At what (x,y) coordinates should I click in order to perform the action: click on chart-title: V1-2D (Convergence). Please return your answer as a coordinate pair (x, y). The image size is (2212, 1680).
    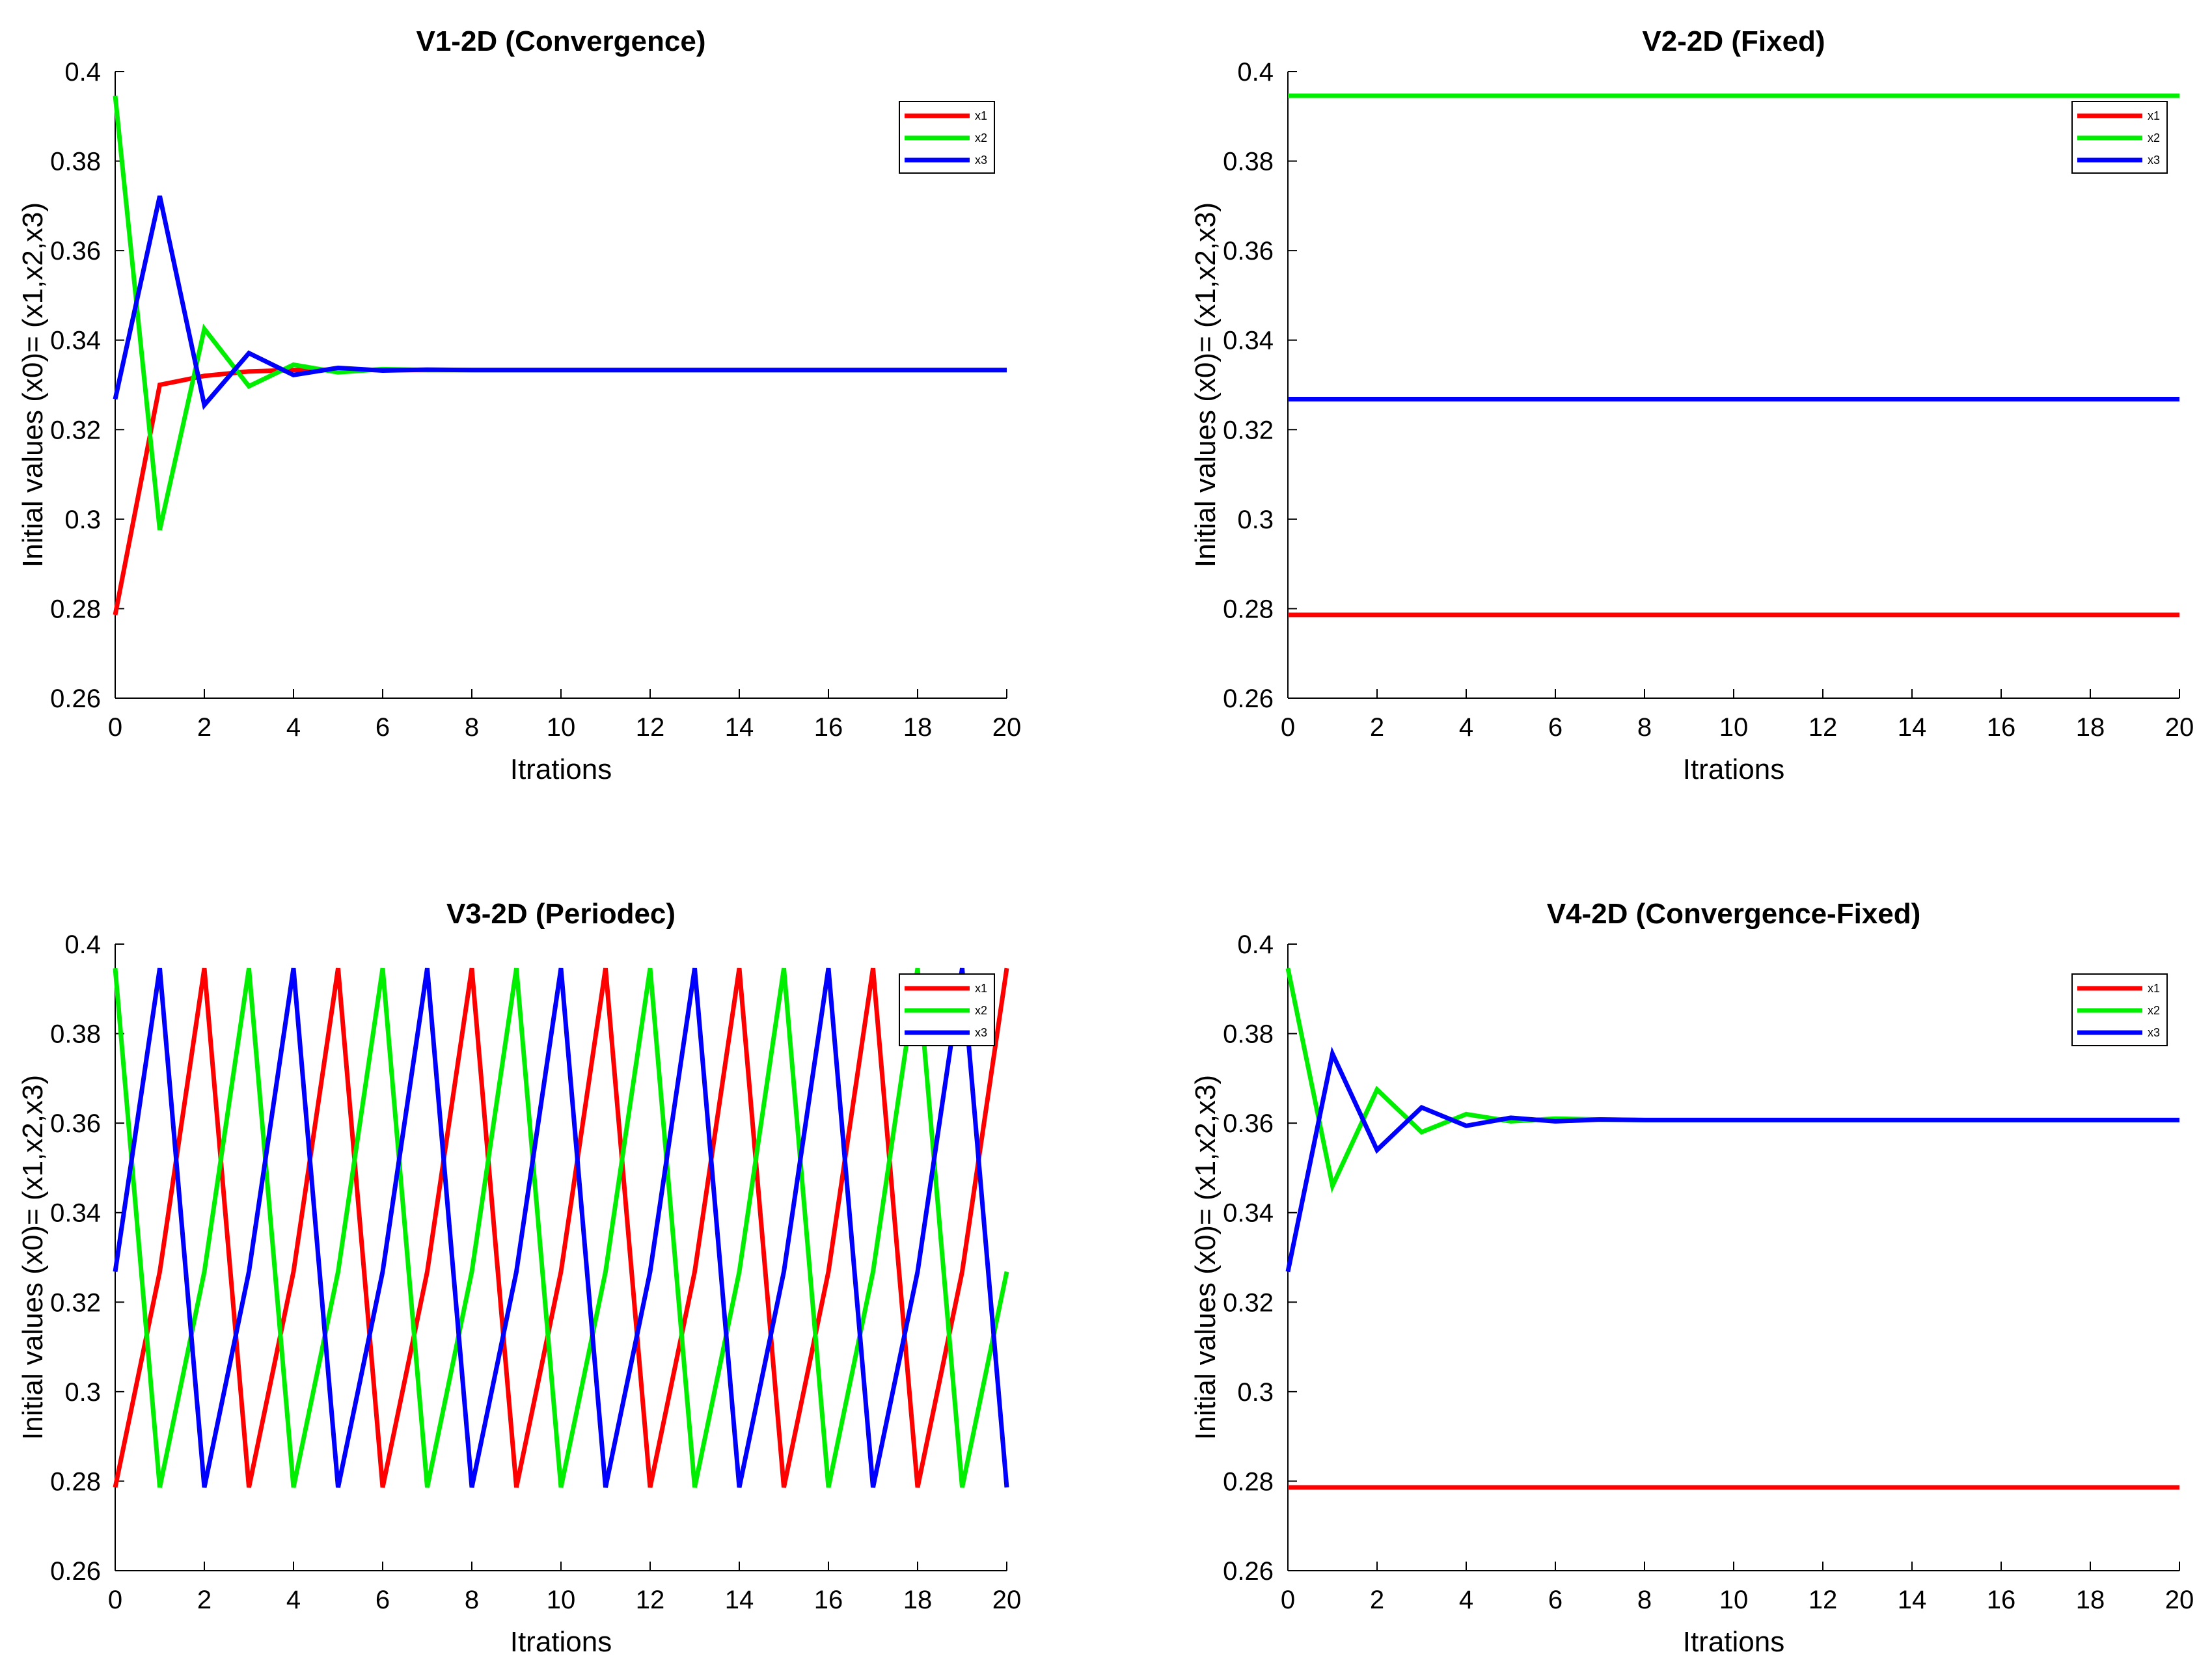
    Looking at the image, I should click on (560, 41).